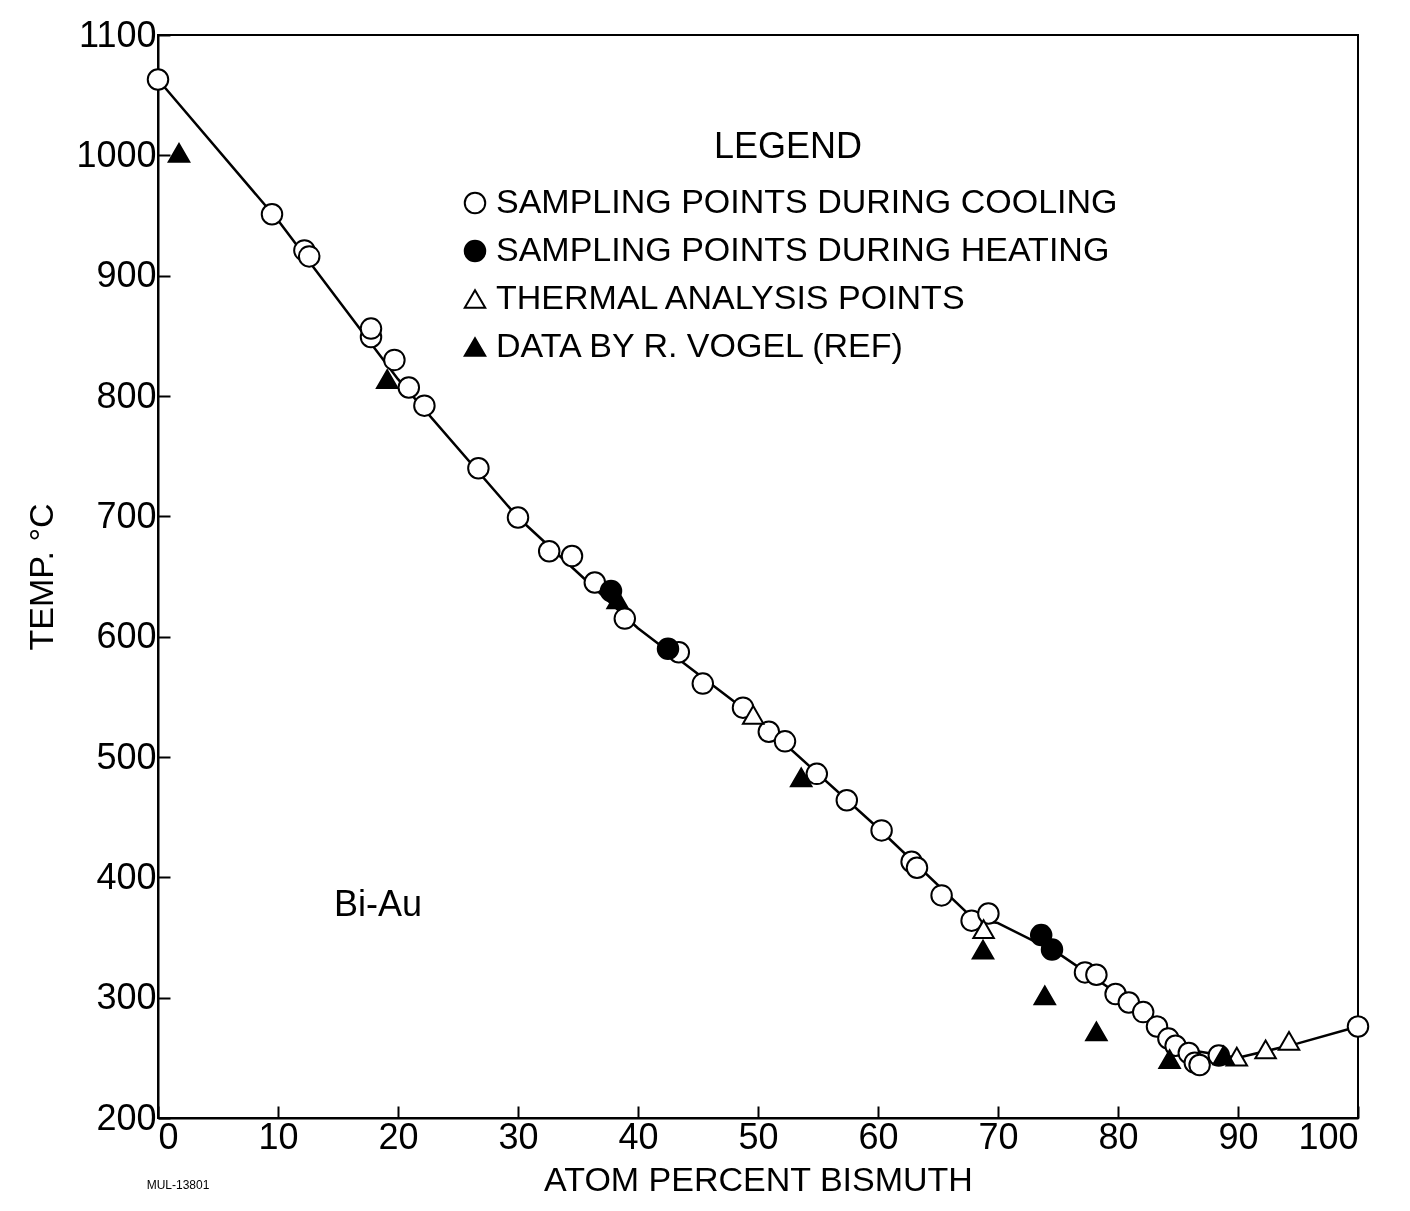 This screenshot has width=1410, height=1211. What do you see at coordinates (758, 1178) in the screenshot?
I see `x-axis-title: ATOM PERCENT BISMUTH` at bounding box center [758, 1178].